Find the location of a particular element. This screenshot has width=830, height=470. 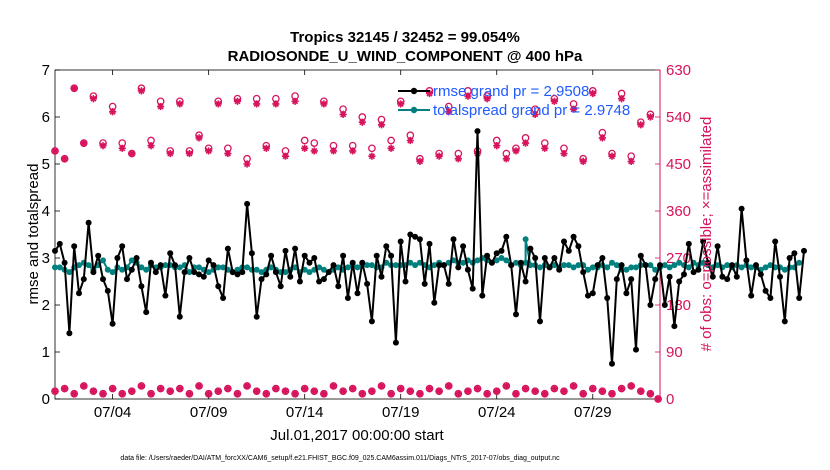

x-axis-label: Jul.01,2017 00:00:00 start is located at coordinates (357, 435).